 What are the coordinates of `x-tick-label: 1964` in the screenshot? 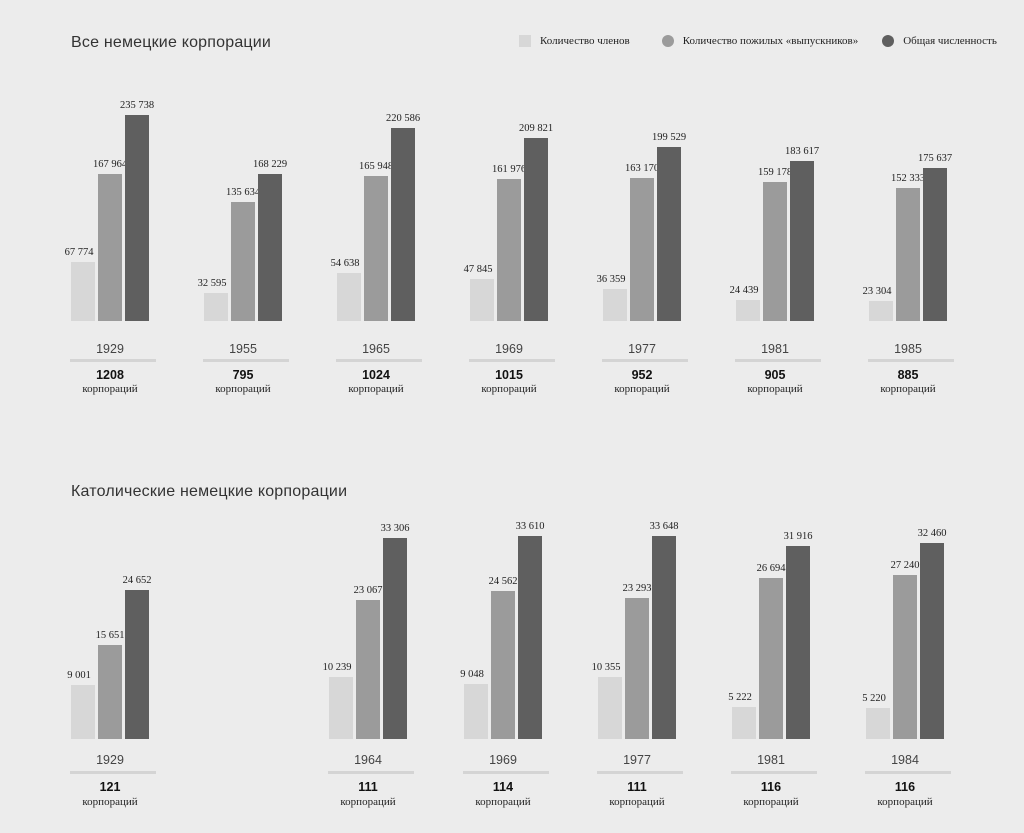 It's located at (368, 760).